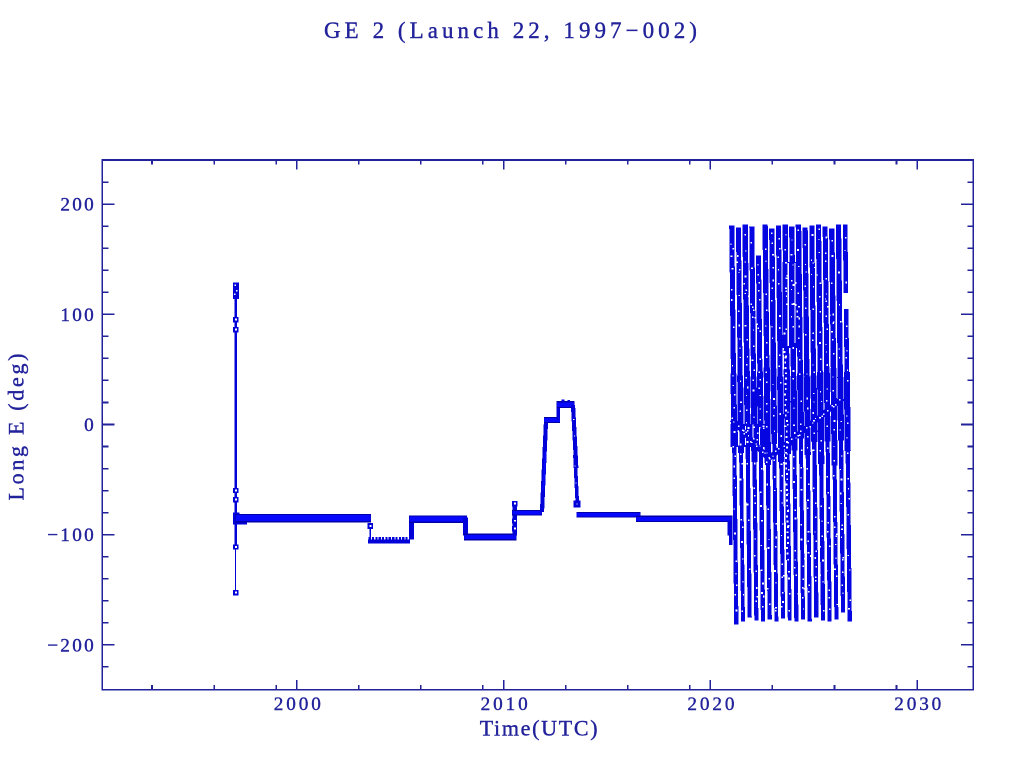  Describe the element at coordinates (78, 205) in the screenshot. I see `svg-text: 200` at that location.